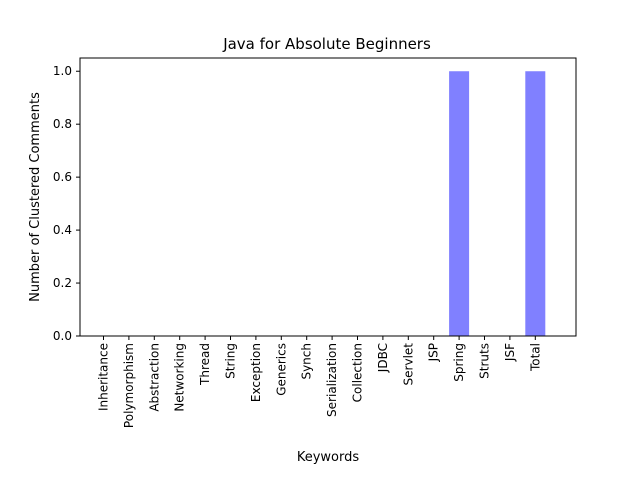 This screenshot has height=480, width=640. Describe the element at coordinates (459, 362) in the screenshot. I see `x-tick-label-spring: Spring` at that location.